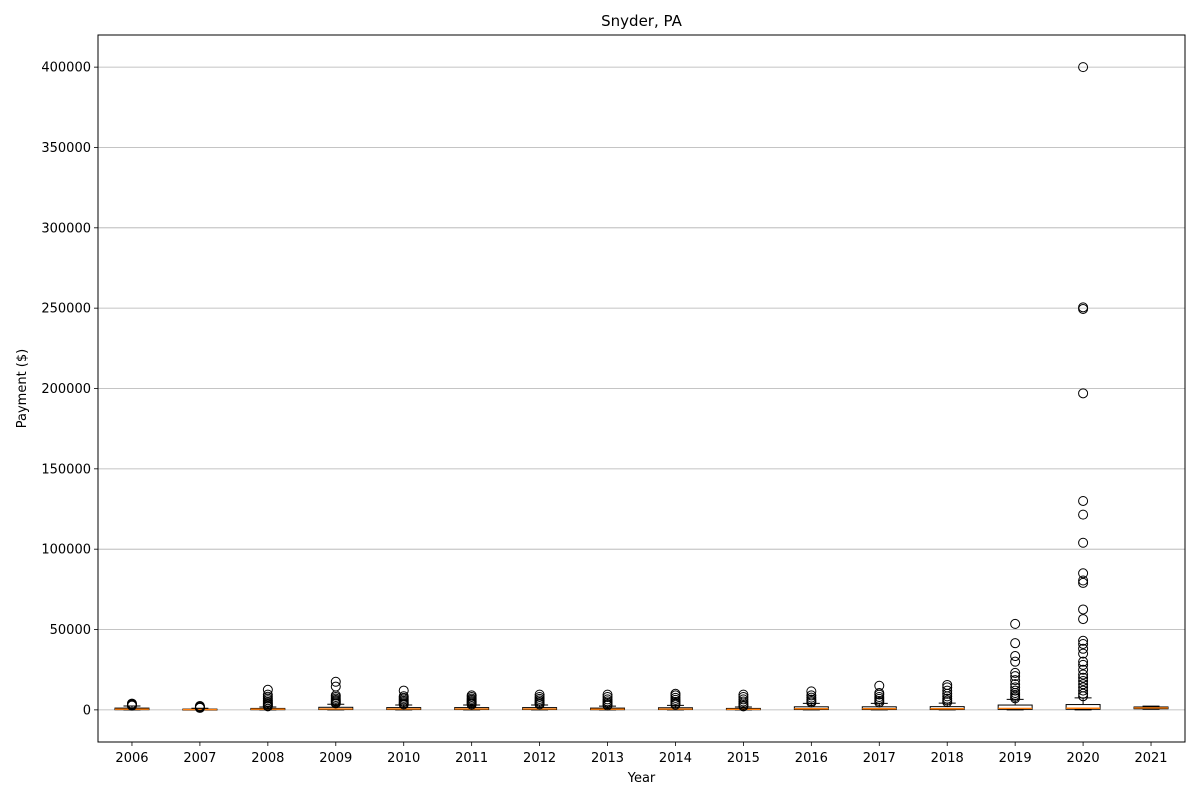 The height and width of the screenshot is (800, 1200). I want to click on box-2006, so click(132, 704).